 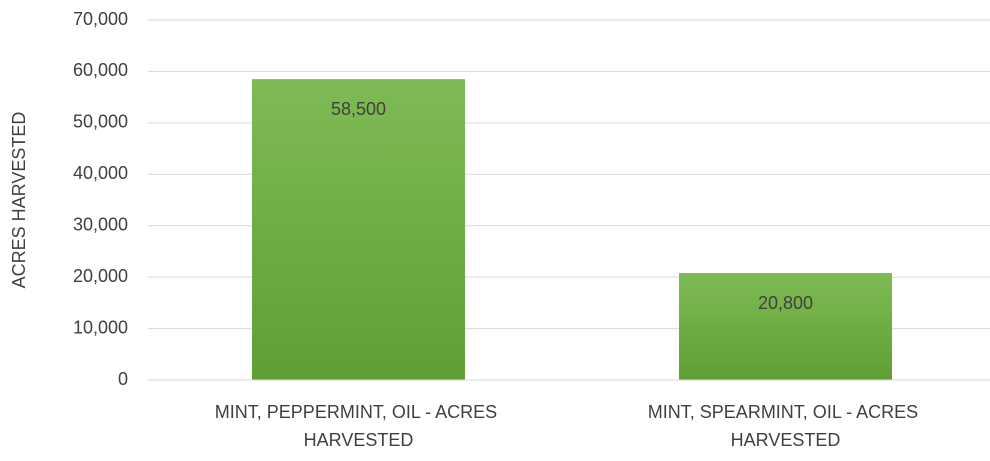 I want to click on y-tick-label: 10,000, so click(x=100, y=327).